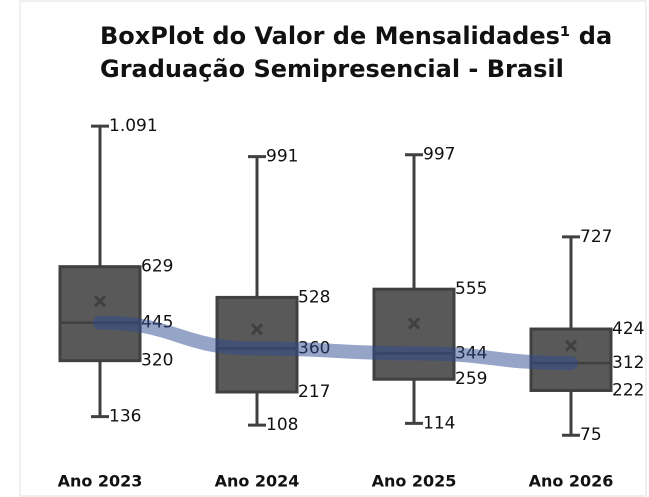 This screenshot has height=497, width=649. What do you see at coordinates (628, 390) in the screenshot?
I see `value-label: 222` at bounding box center [628, 390].